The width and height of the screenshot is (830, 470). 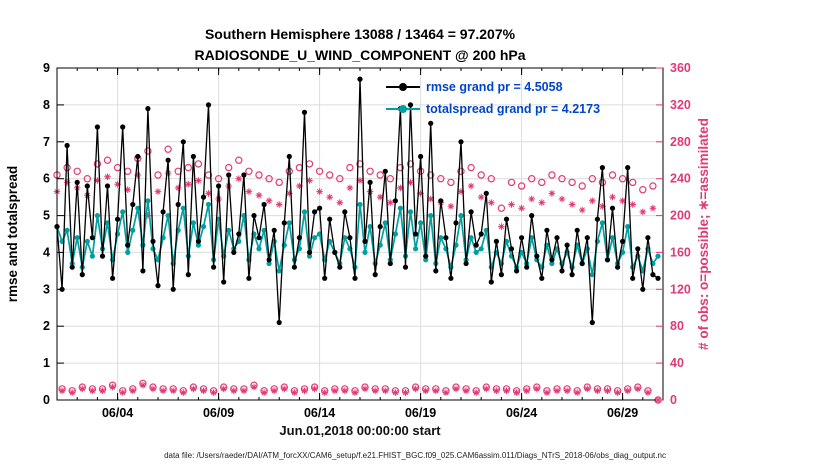 I want to click on svg-text: 320, so click(x=680, y=105).